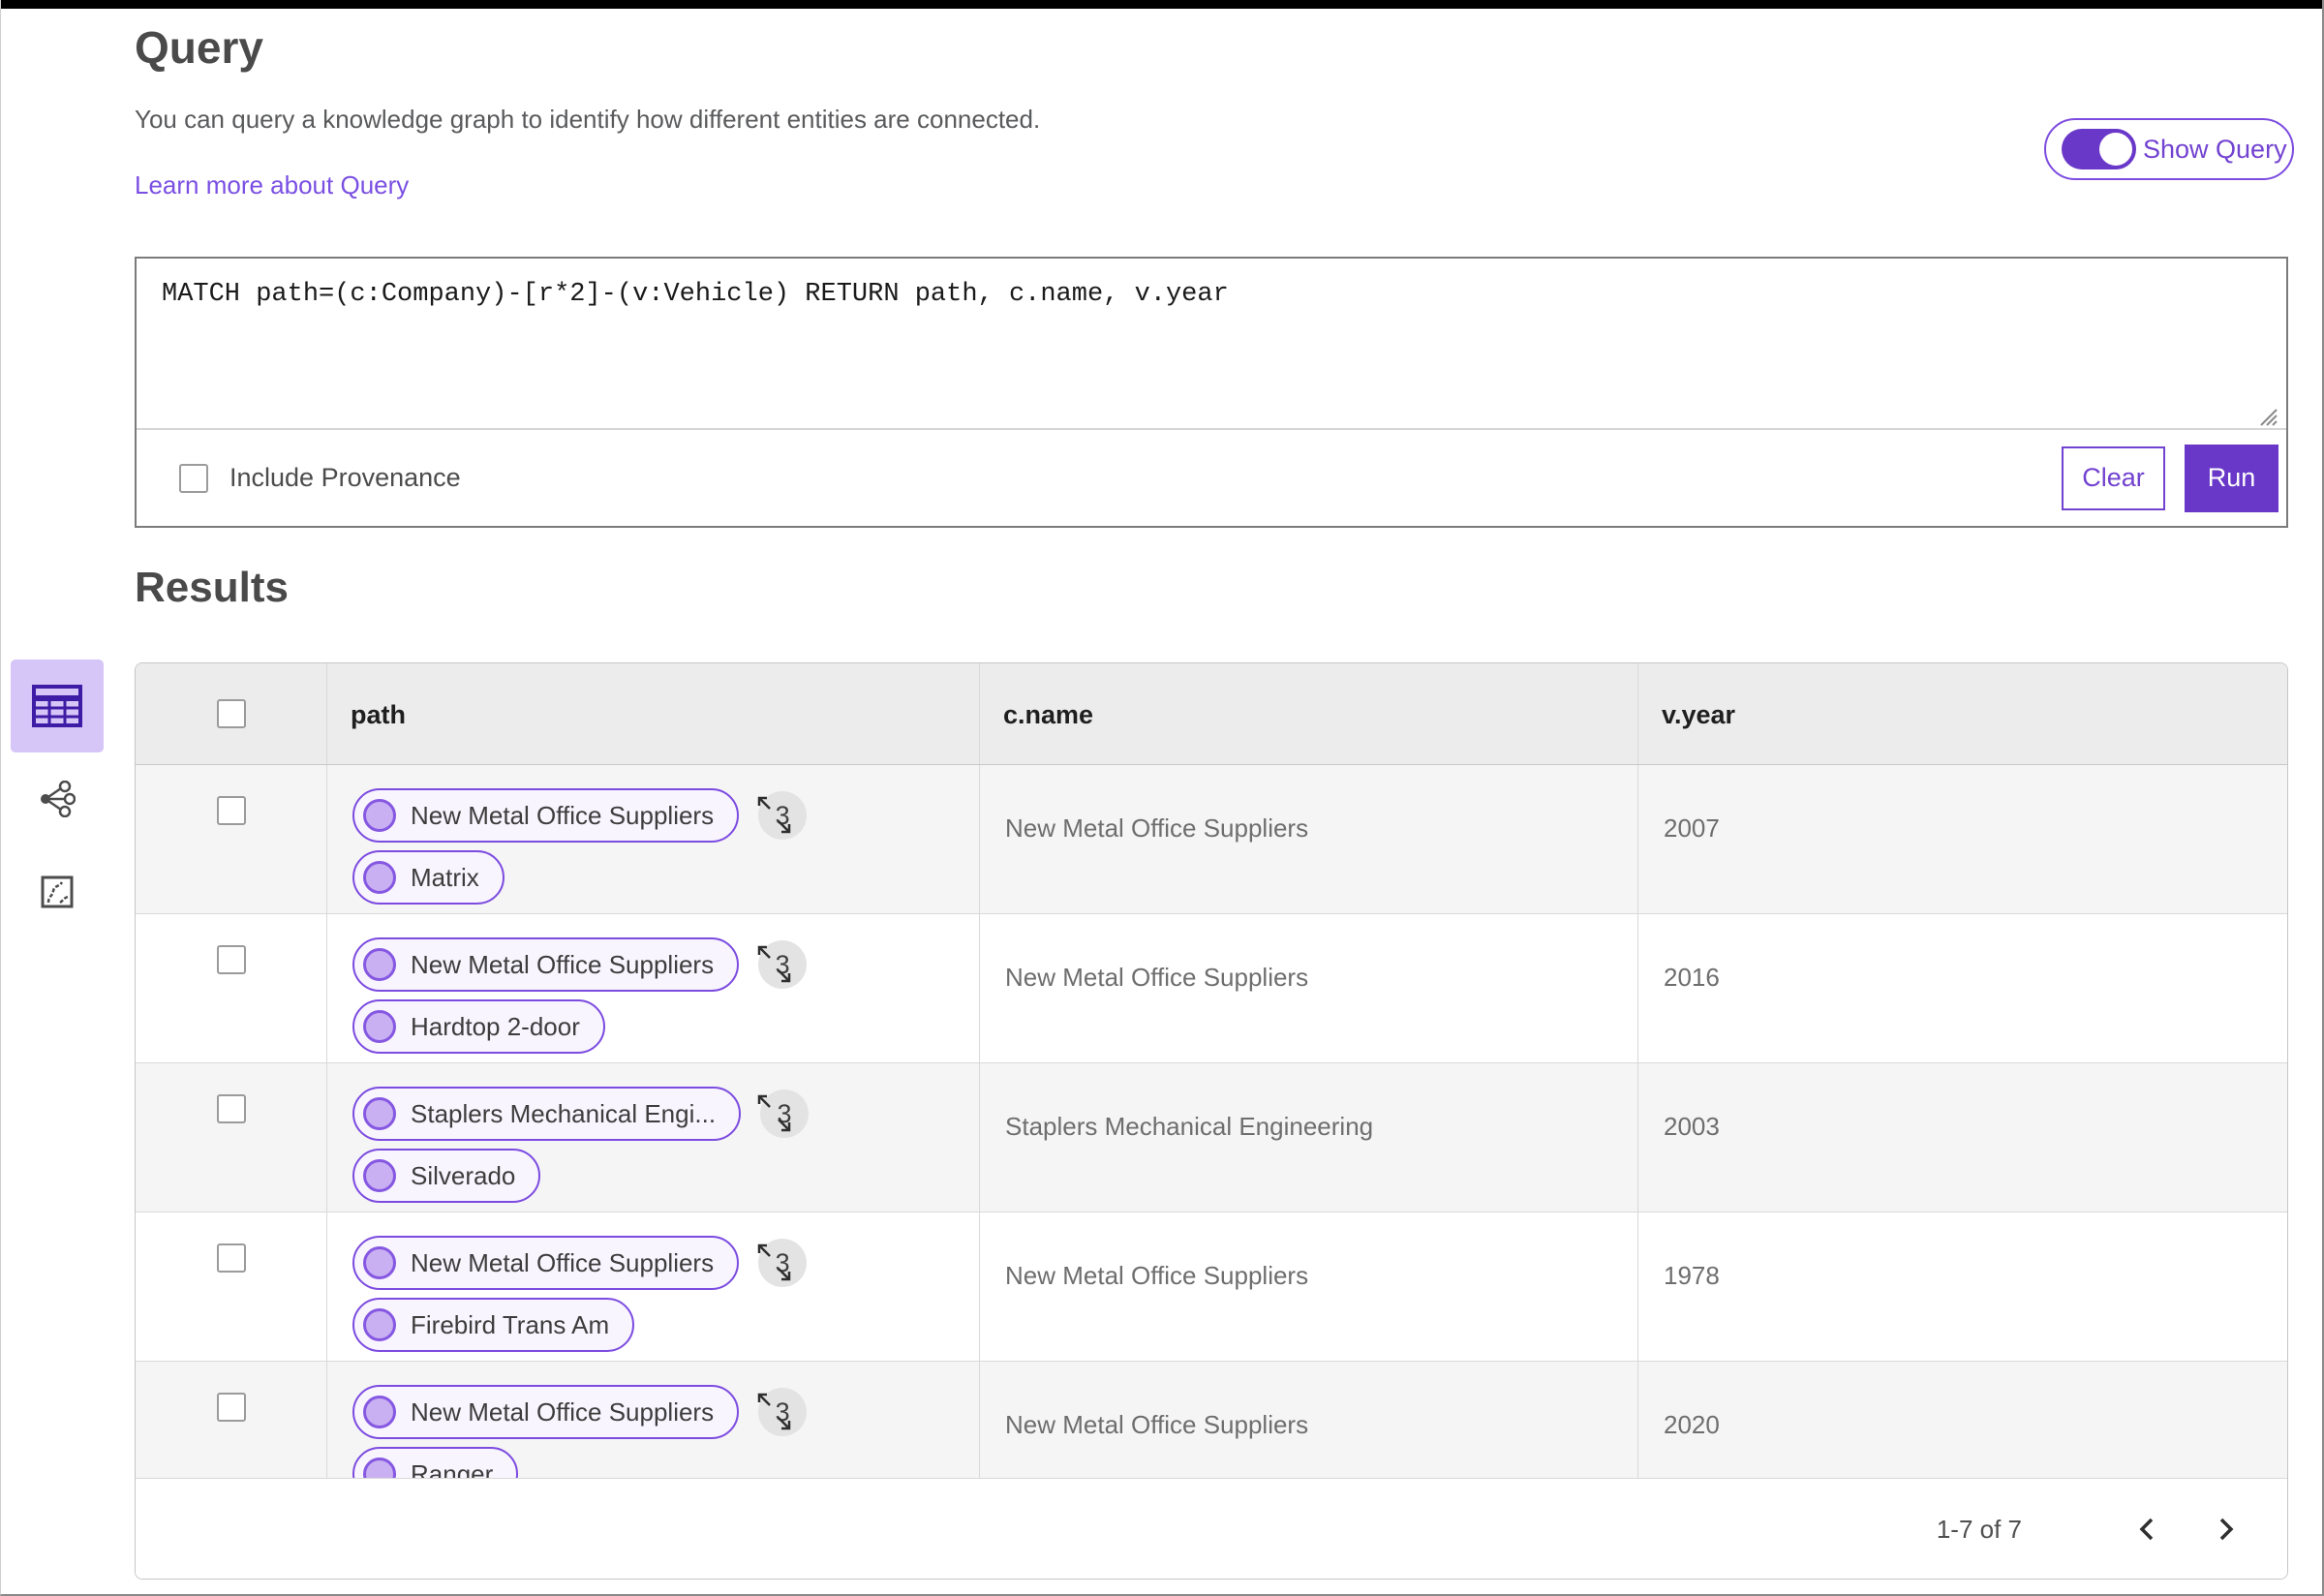 The height and width of the screenshot is (1596, 2324). What do you see at coordinates (379, 714) in the screenshot?
I see `column-header-path: path` at bounding box center [379, 714].